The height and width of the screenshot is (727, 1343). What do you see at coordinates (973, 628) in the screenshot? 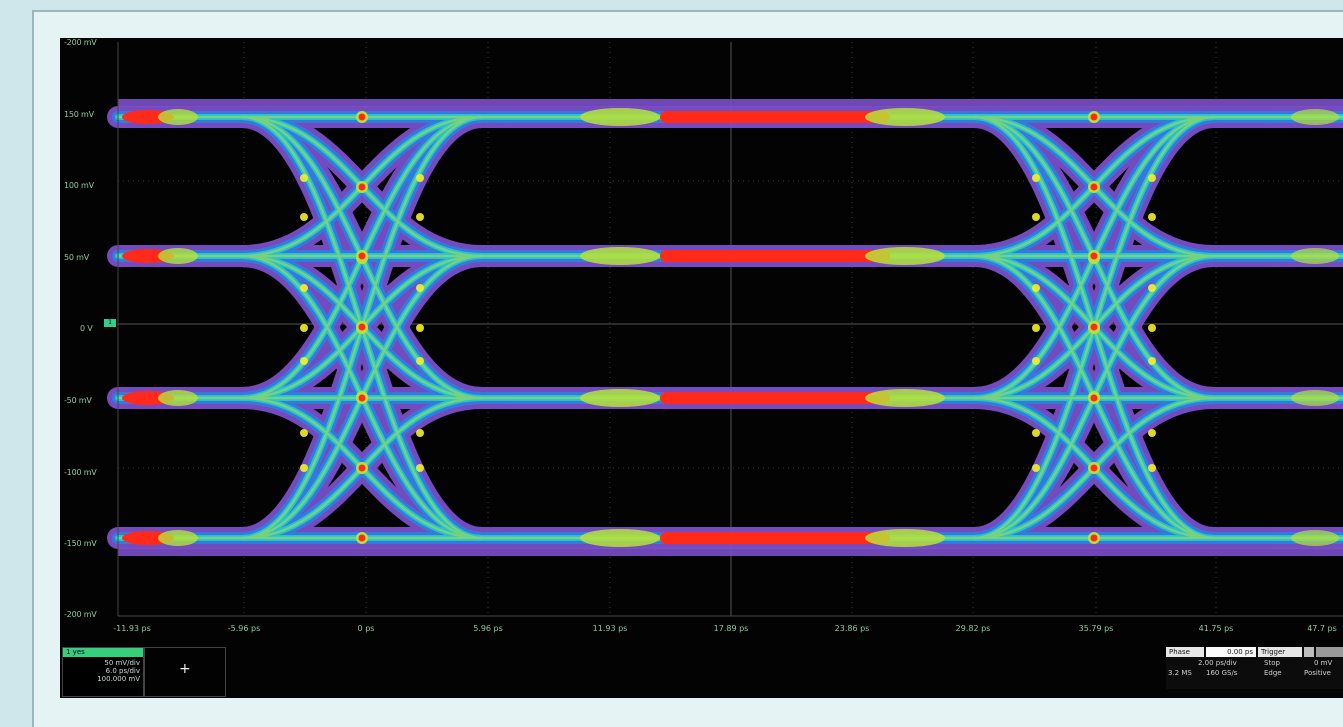
I see `x-tick-label-7: 29.82 ps` at bounding box center [973, 628].